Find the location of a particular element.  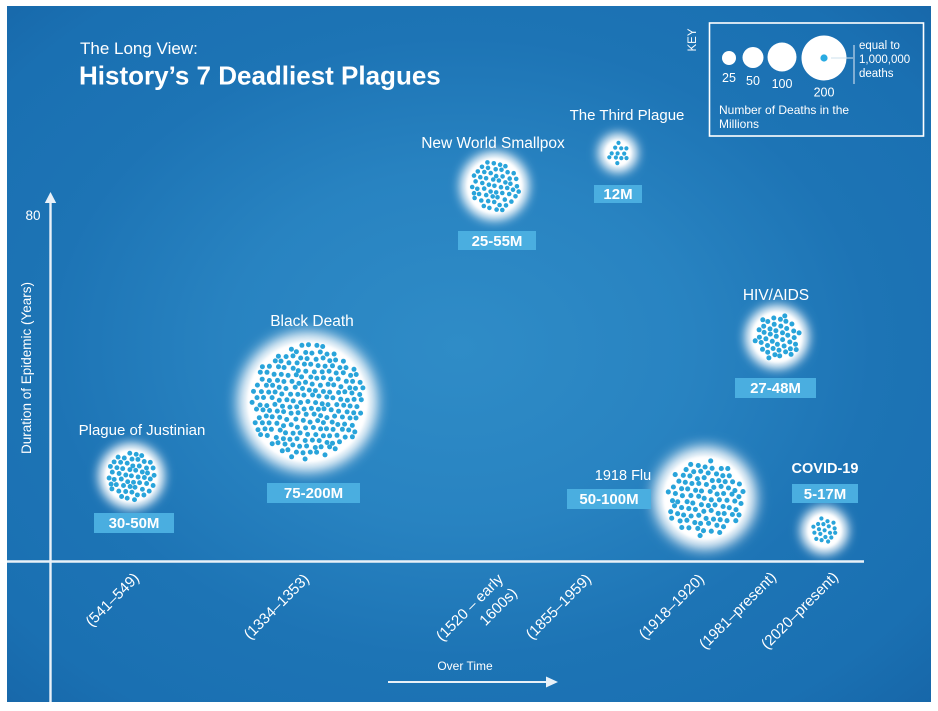

svg-text: 25 is located at coordinates (729, 78).